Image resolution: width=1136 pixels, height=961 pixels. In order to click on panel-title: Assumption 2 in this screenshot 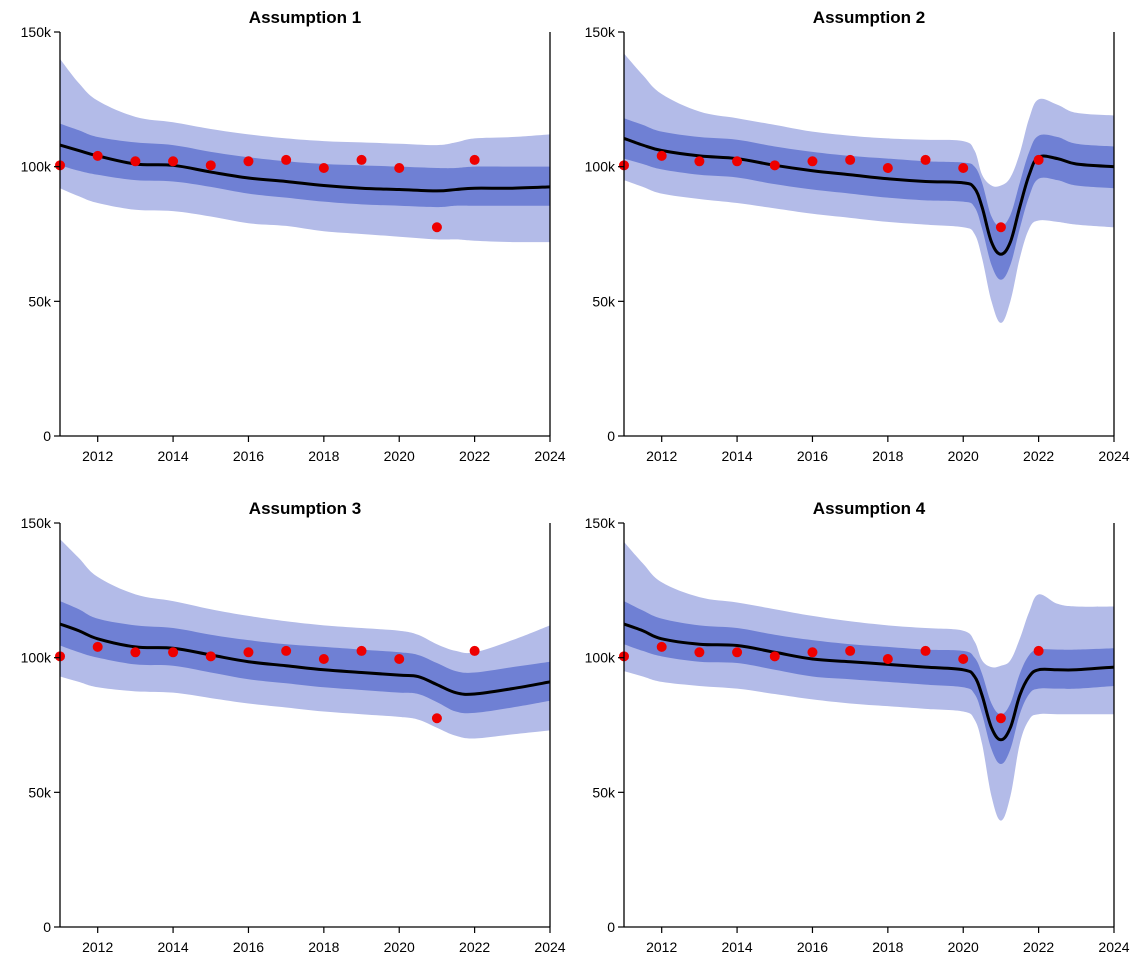, I will do `click(869, 17)`.